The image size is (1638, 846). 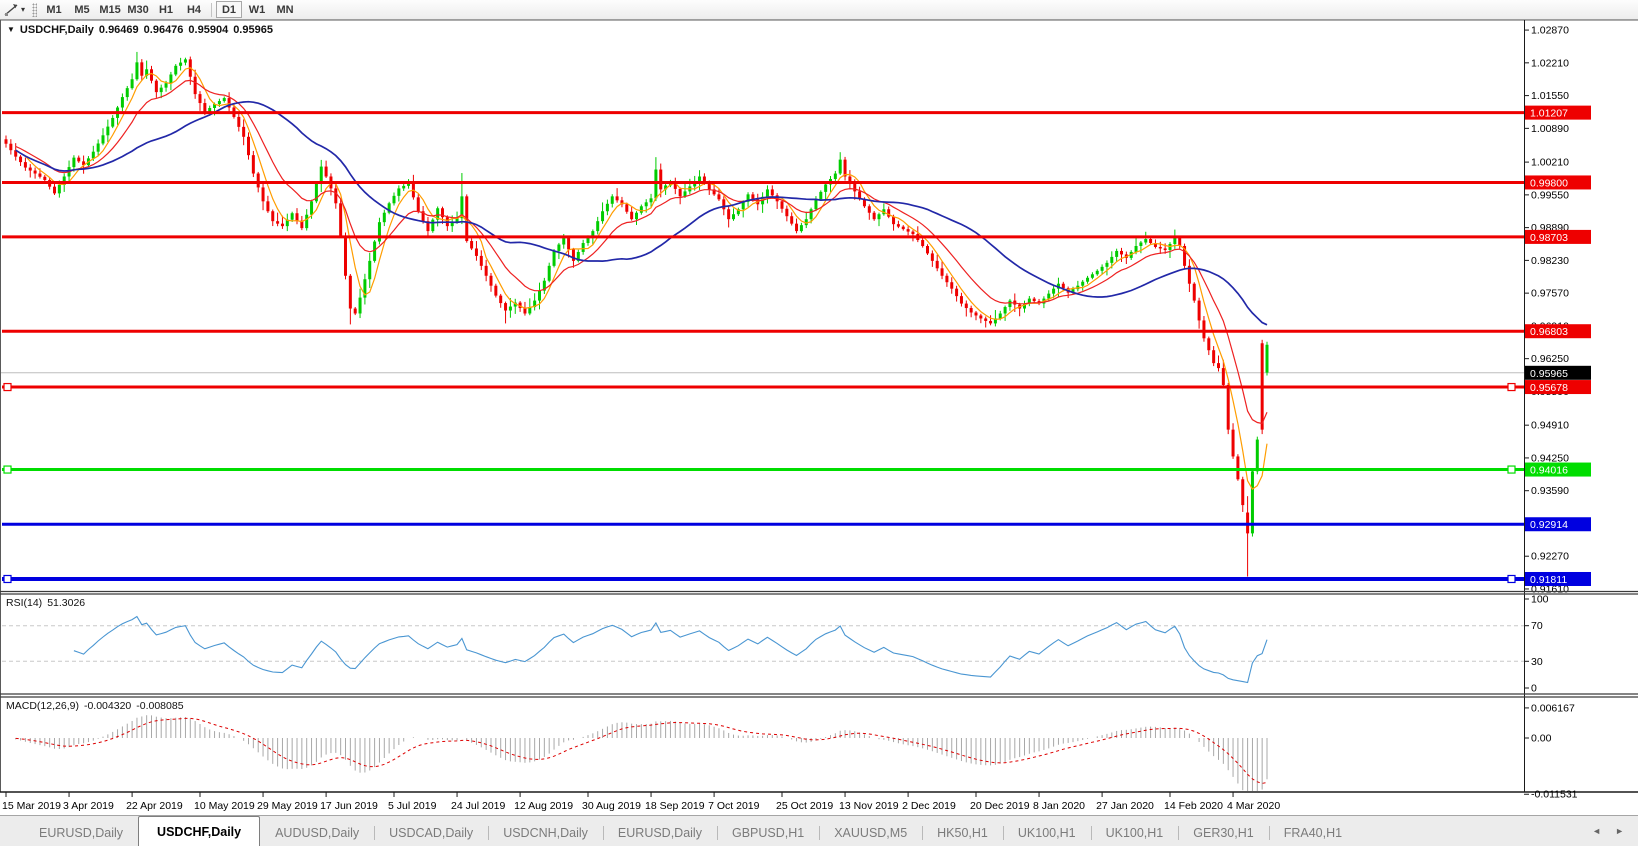 I want to click on chart-tab-usdchf-daily: USDCHF,Daily, so click(x=199, y=831).